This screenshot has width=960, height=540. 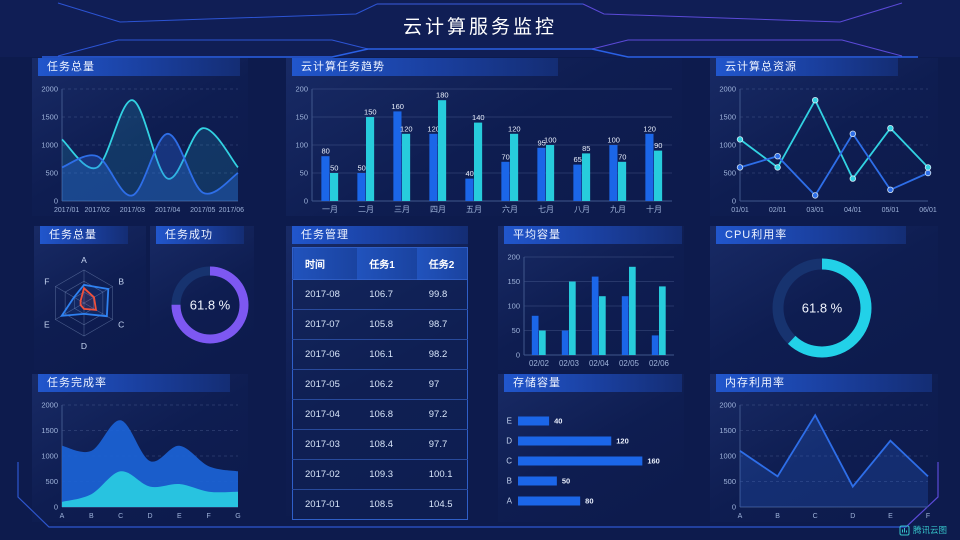 I want to click on table-cell: 106.8, so click(x=387, y=414).